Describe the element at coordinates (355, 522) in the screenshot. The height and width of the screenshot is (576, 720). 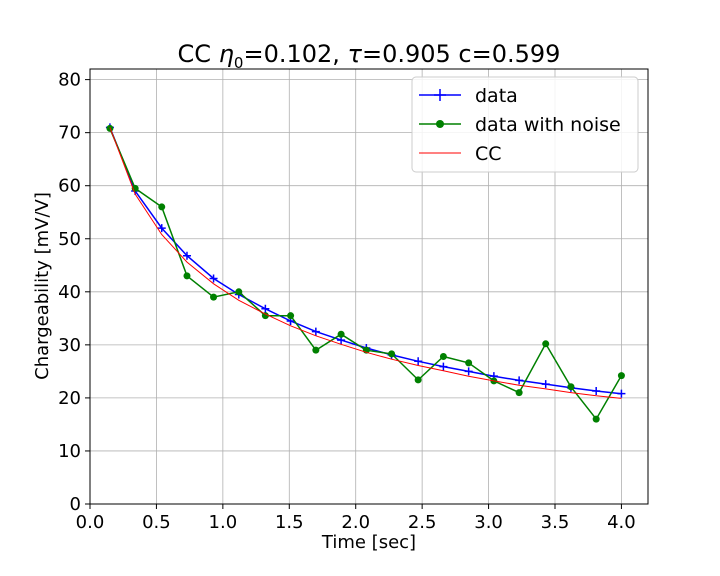
I see `x-tick-label: 2.0` at that location.